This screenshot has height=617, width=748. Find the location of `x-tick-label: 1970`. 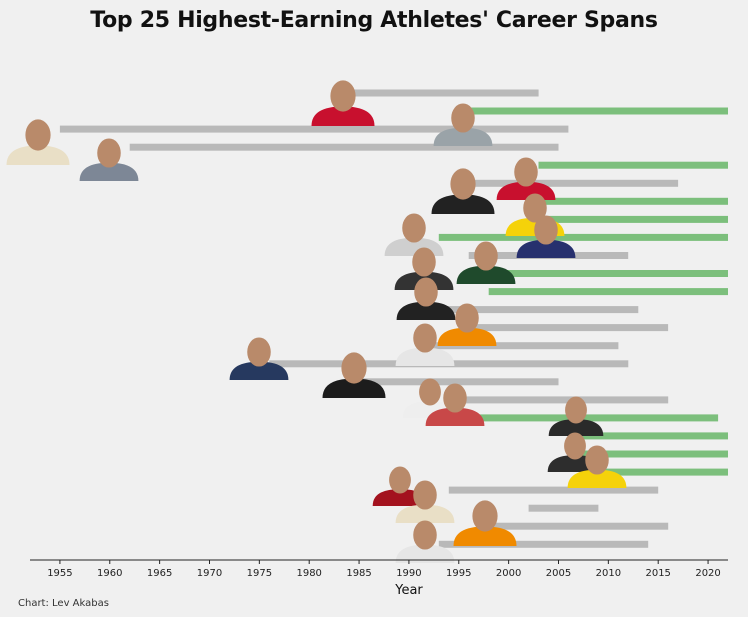

x-tick-label: 1970 is located at coordinates (209, 573).